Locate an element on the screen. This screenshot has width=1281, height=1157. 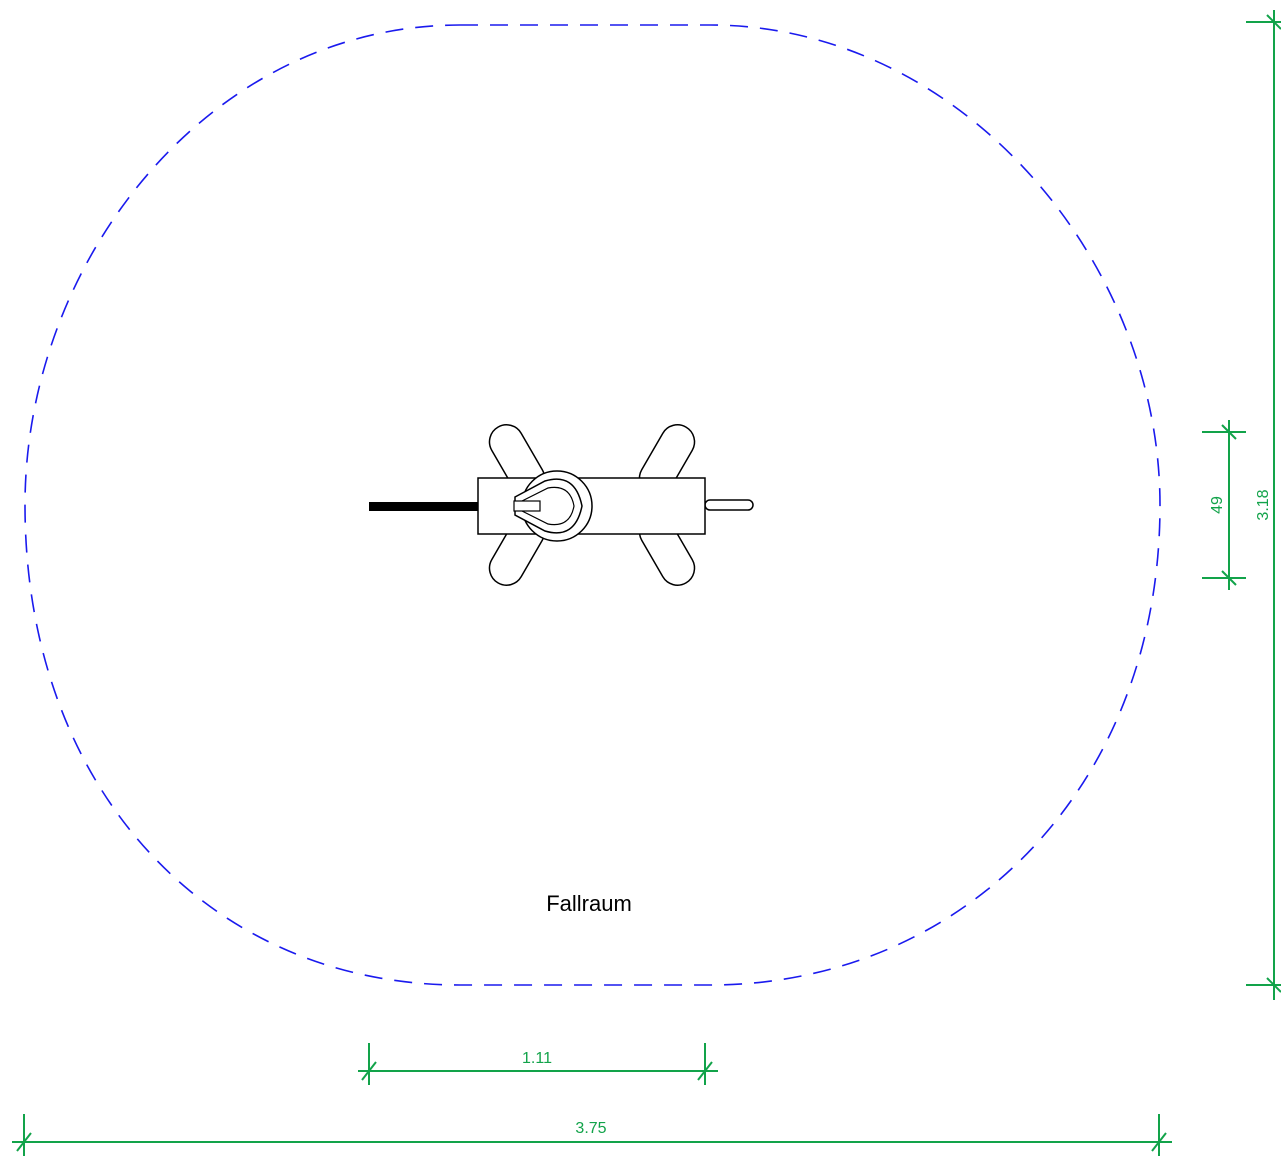
dimension-overall-height: 3.18 is located at coordinates (1263, 505).